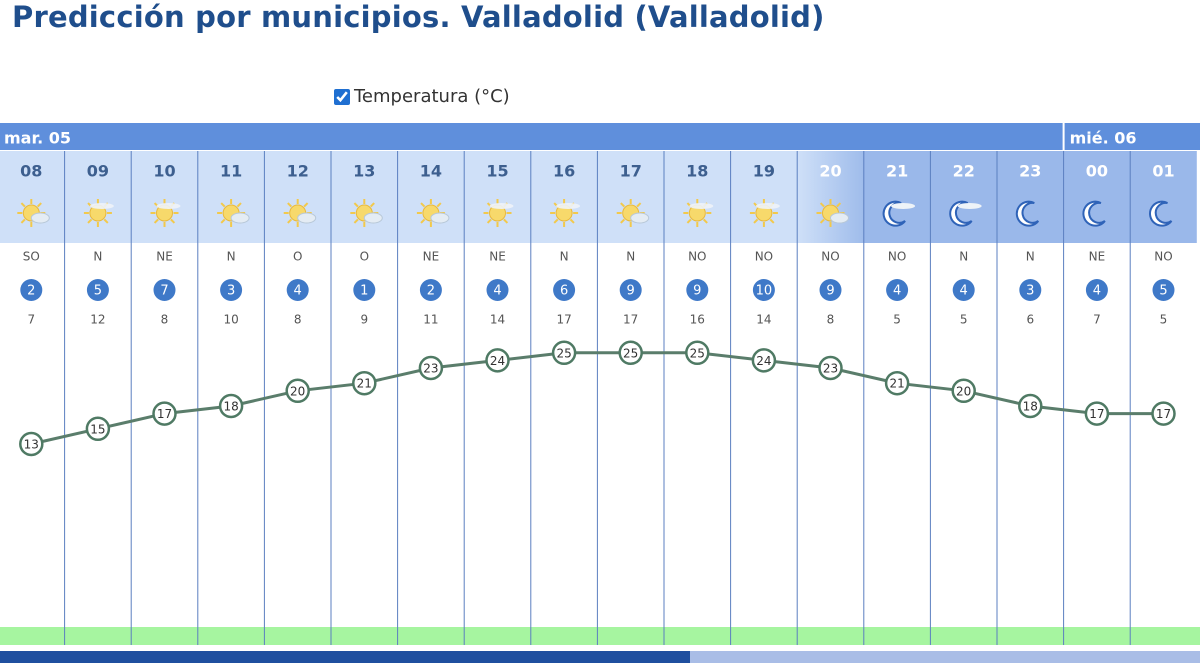 Image resolution: width=1200 pixels, height=664 pixels. What do you see at coordinates (31, 171) in the screenshot?
I see `hour-label: 08` at bounding box center [31, 171].